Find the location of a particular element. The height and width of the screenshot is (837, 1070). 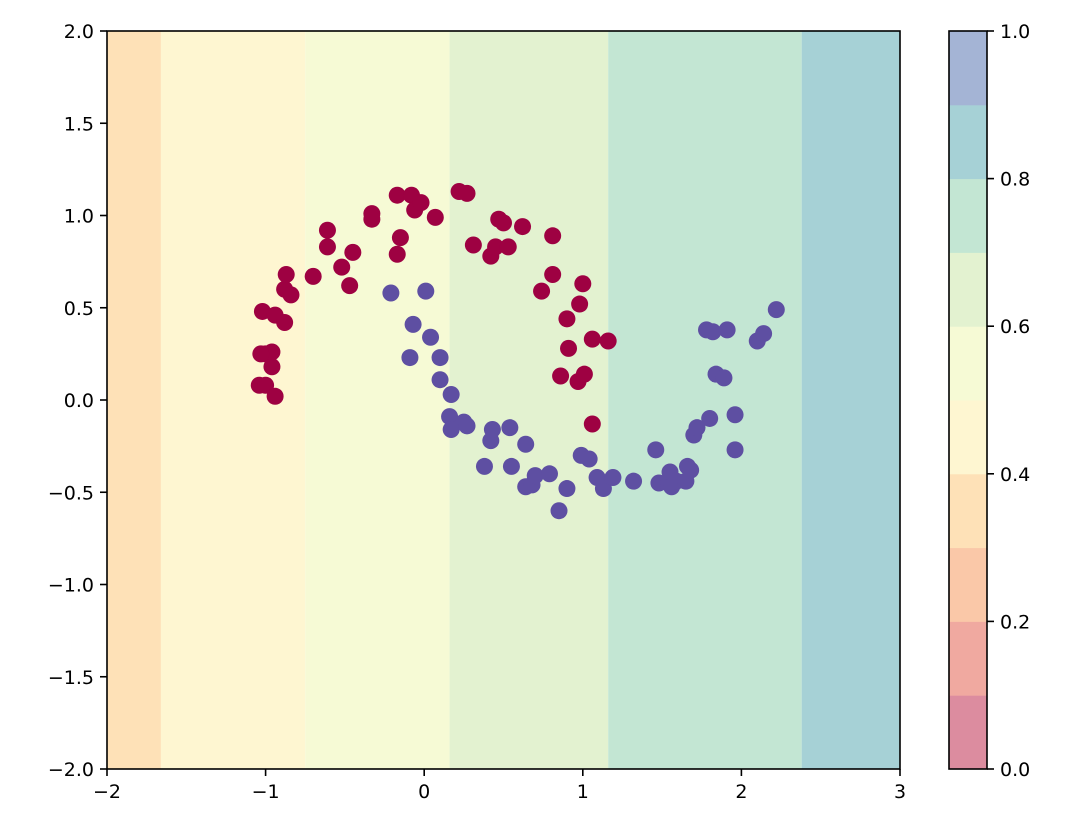

x-tick-label: 0 is located at coordinates (424, 792).